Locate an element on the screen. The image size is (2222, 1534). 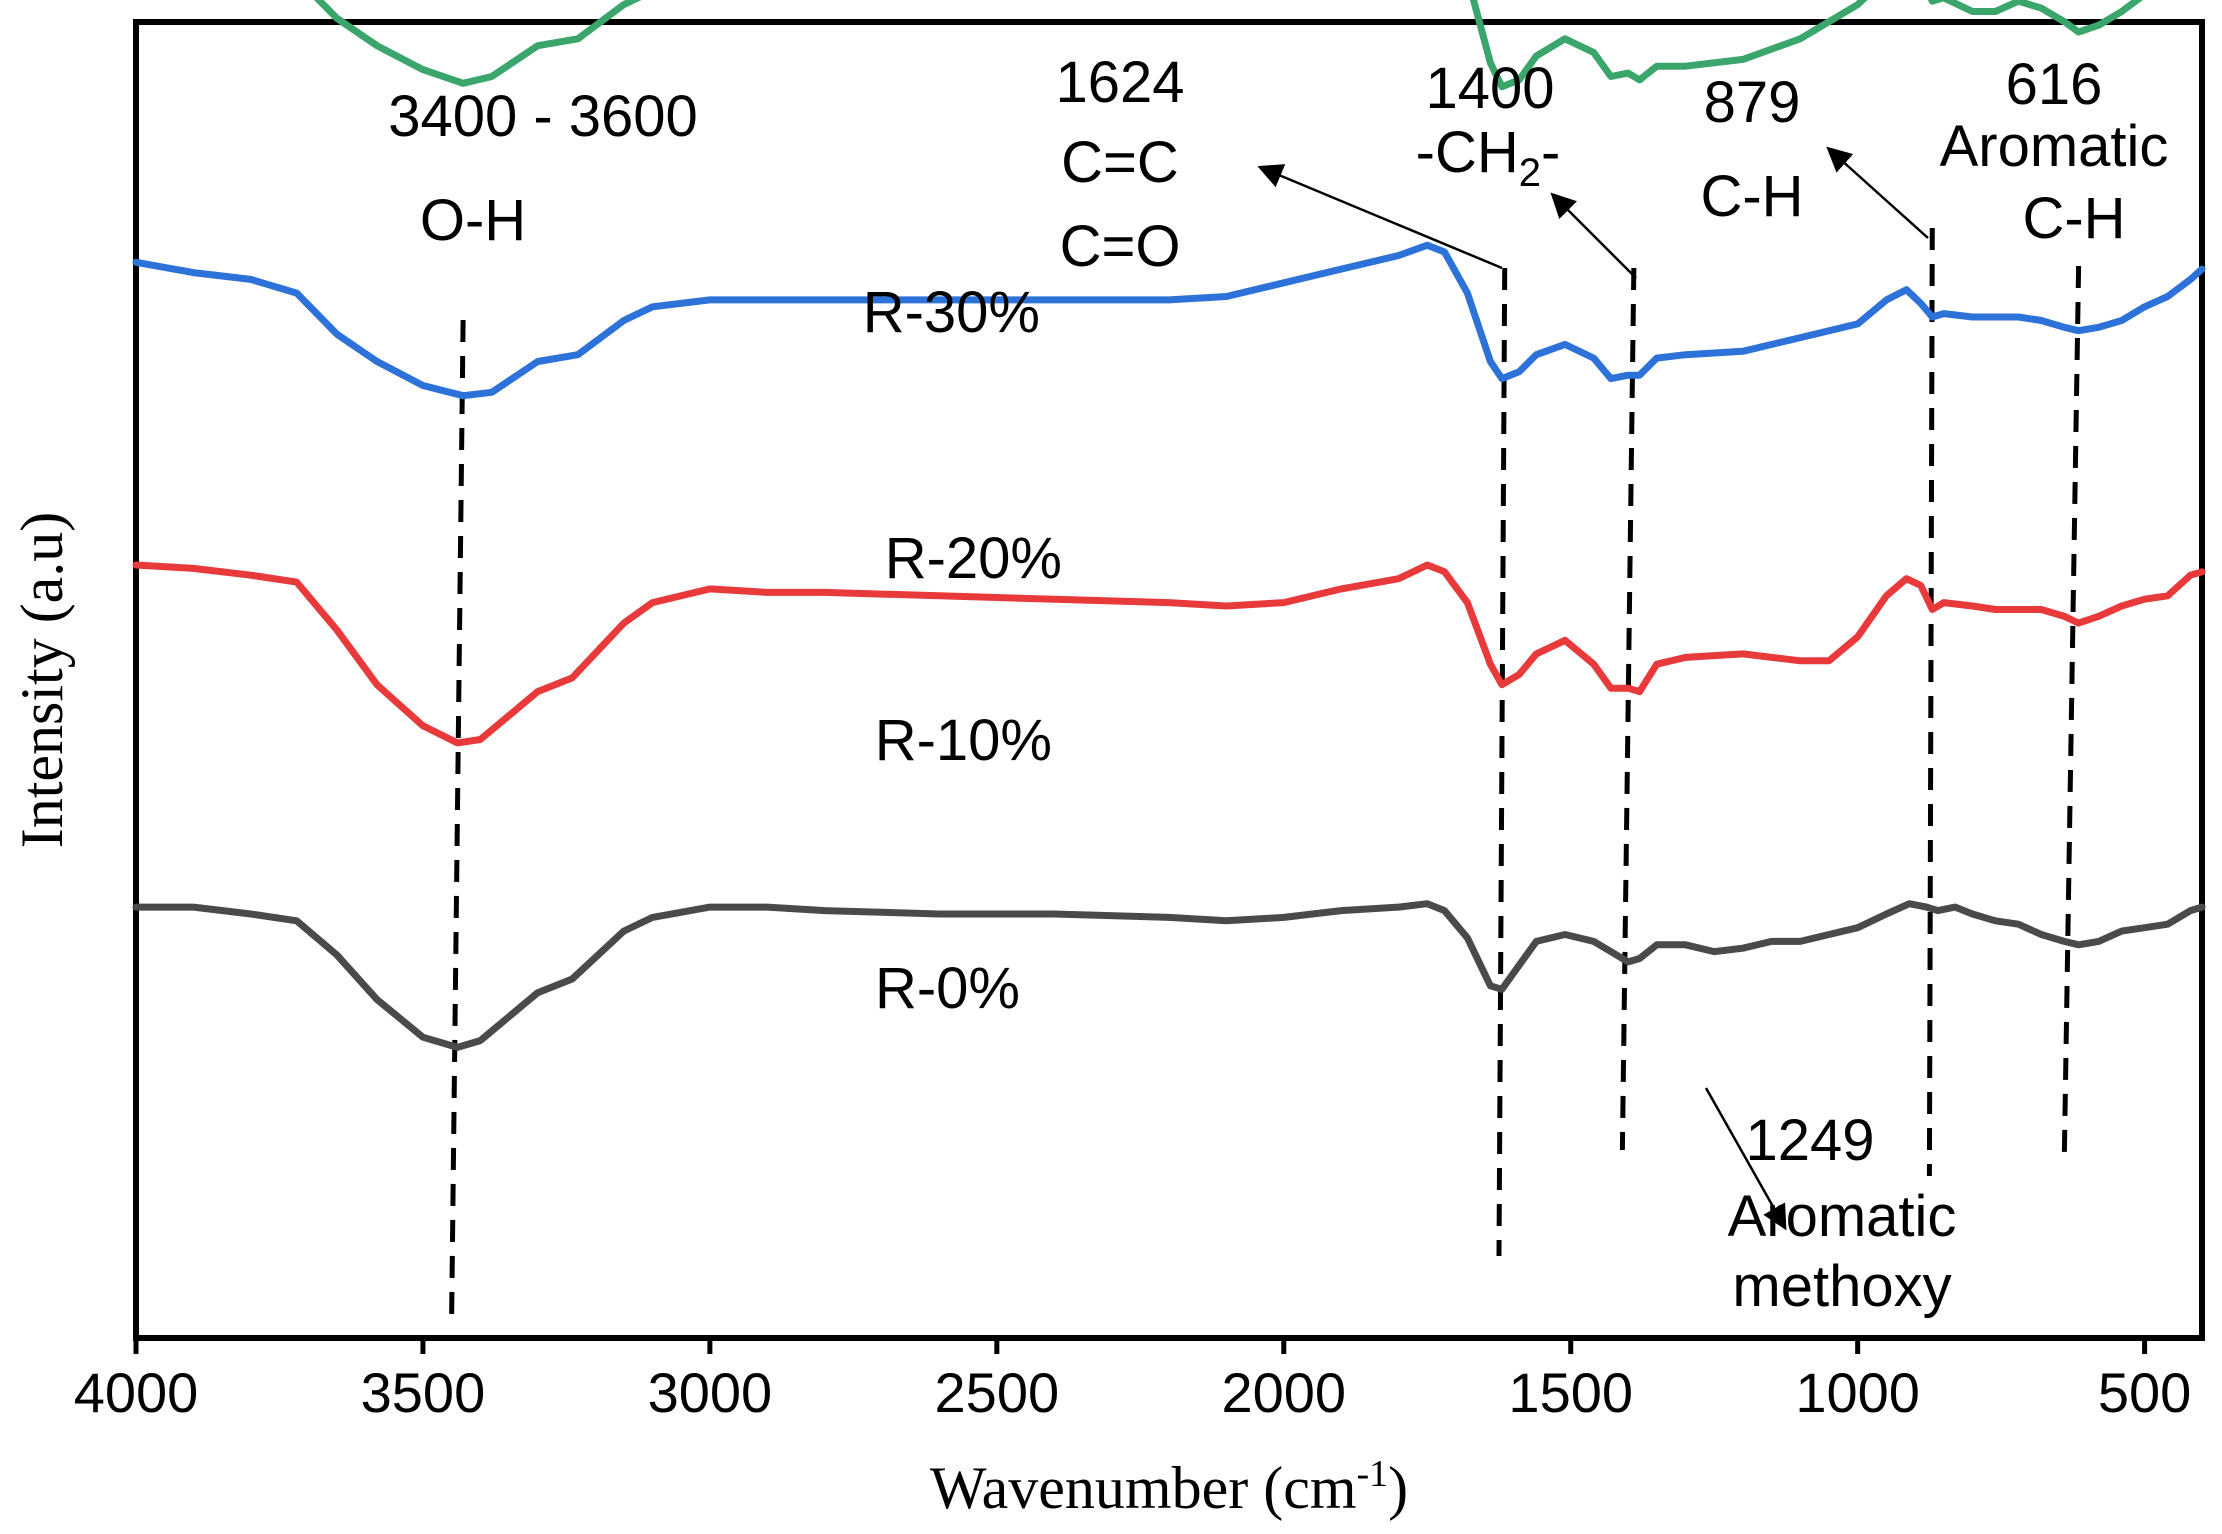
x-axis-title: Wavenumber (cm-1) is located at coordinates (1169, 1487).